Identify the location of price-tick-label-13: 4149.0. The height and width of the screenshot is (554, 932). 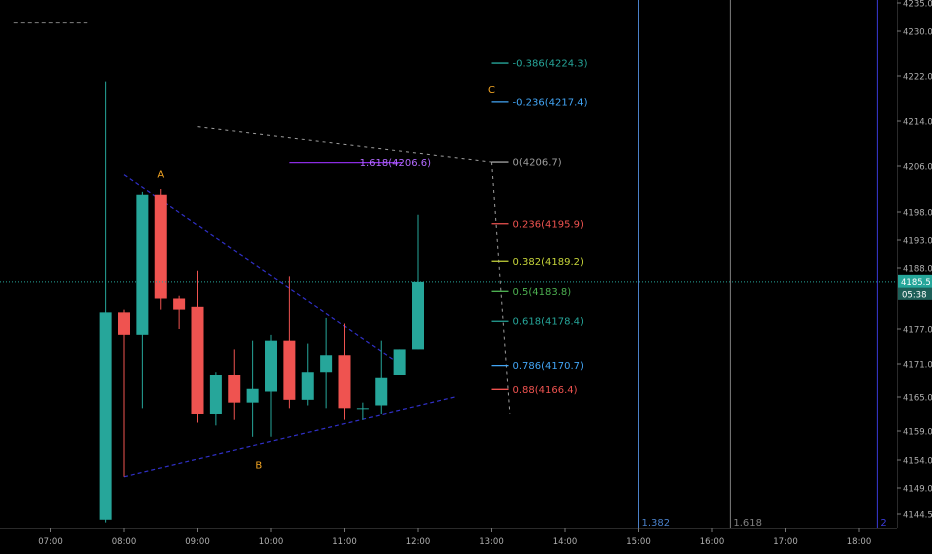
(917, 490).